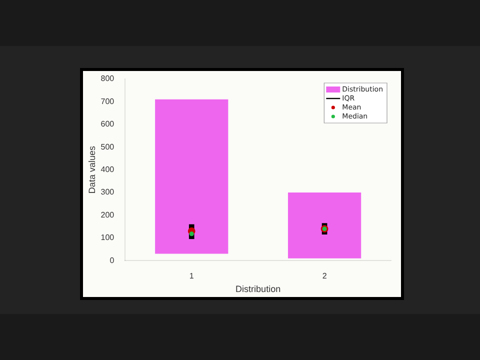  I want to click on y-axis-title: Data values, so click(91, 170).